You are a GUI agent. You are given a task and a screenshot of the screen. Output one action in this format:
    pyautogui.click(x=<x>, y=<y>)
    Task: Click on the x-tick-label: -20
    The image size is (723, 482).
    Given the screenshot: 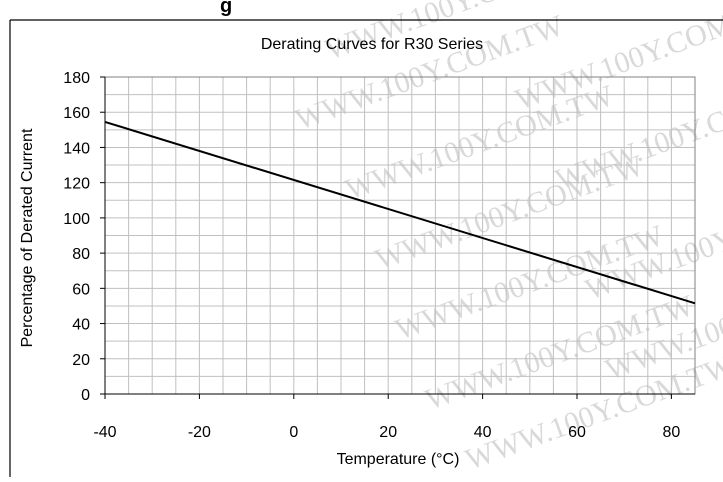 What is the action you would take?
    pyautogui.click(x=199, y=432)
    